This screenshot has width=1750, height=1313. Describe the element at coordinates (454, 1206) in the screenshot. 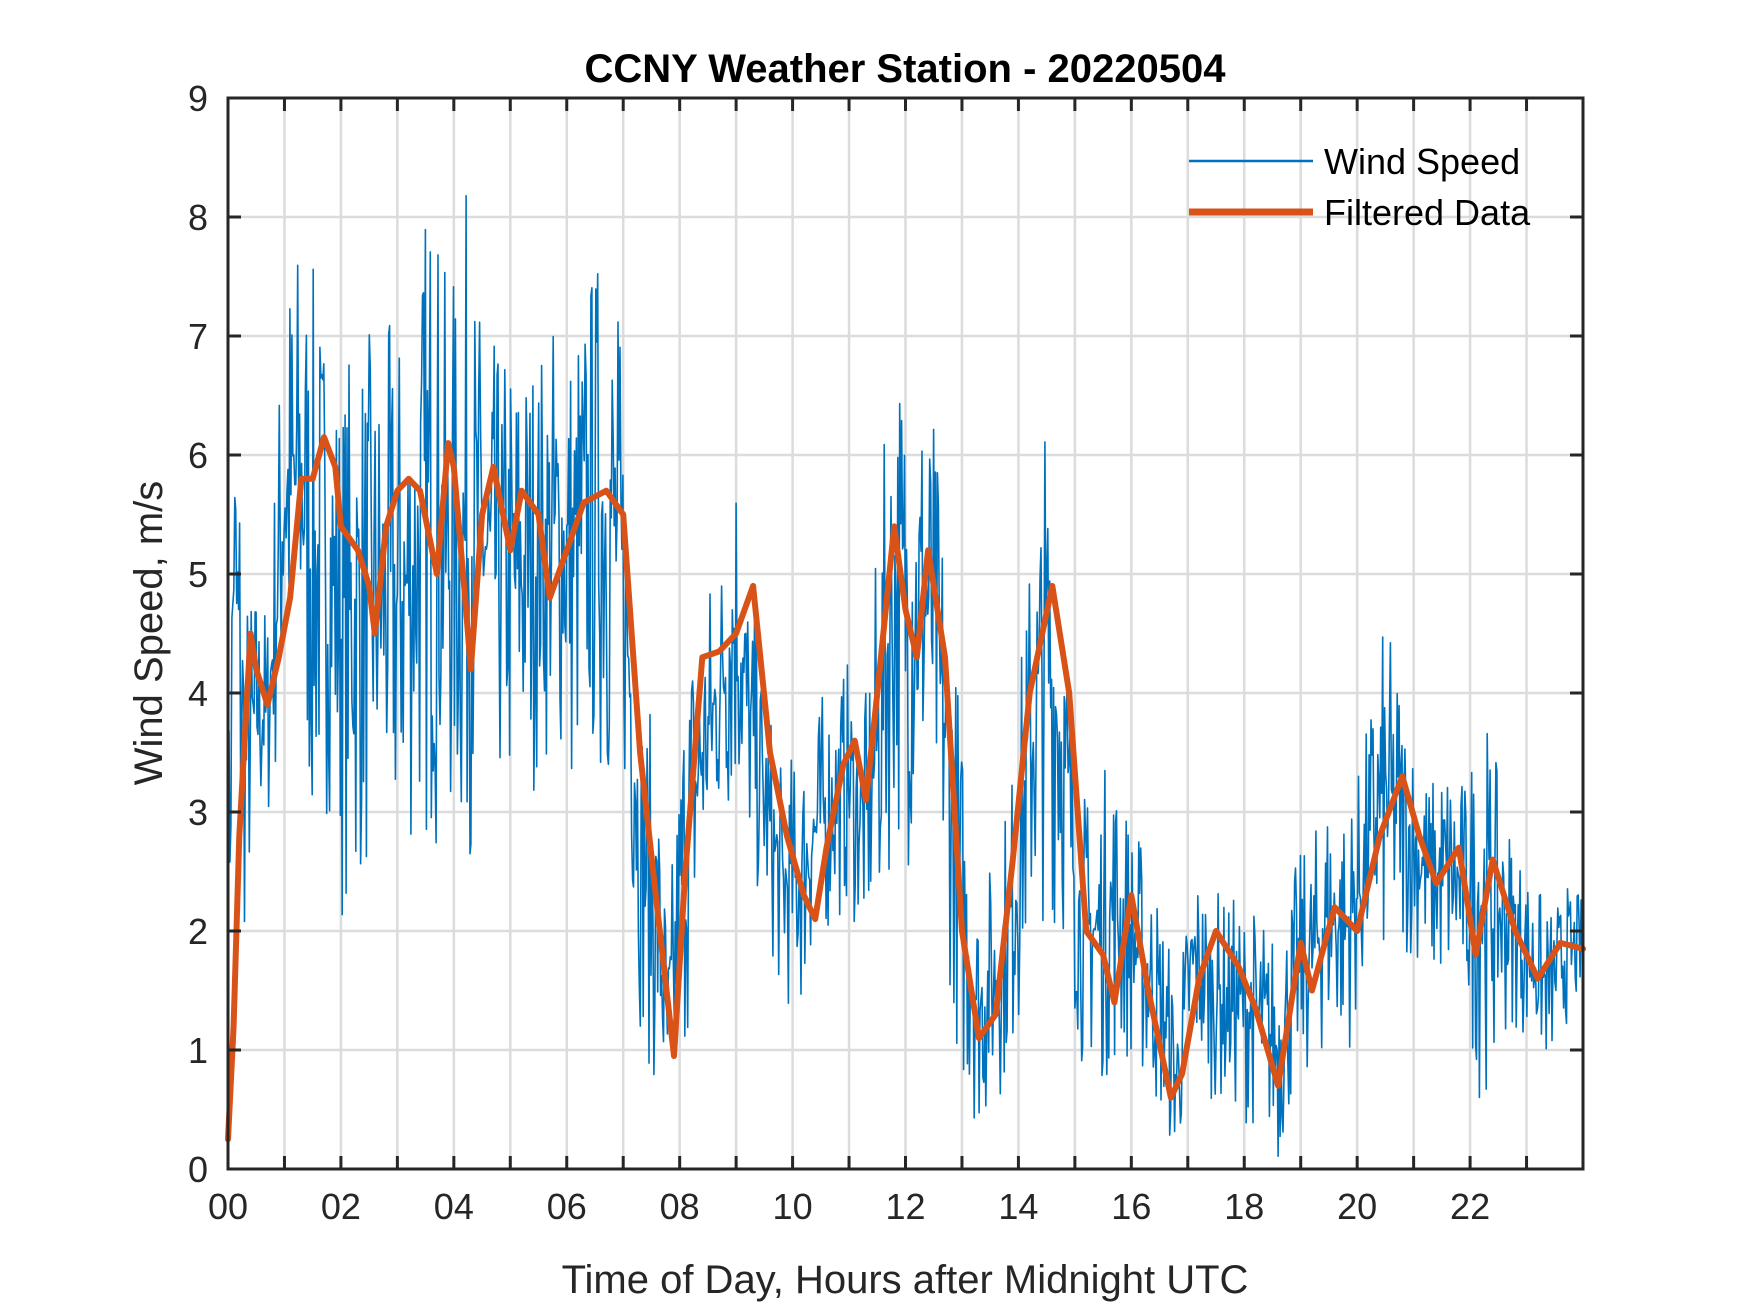

I see `x-tick-label: 04` at that location.